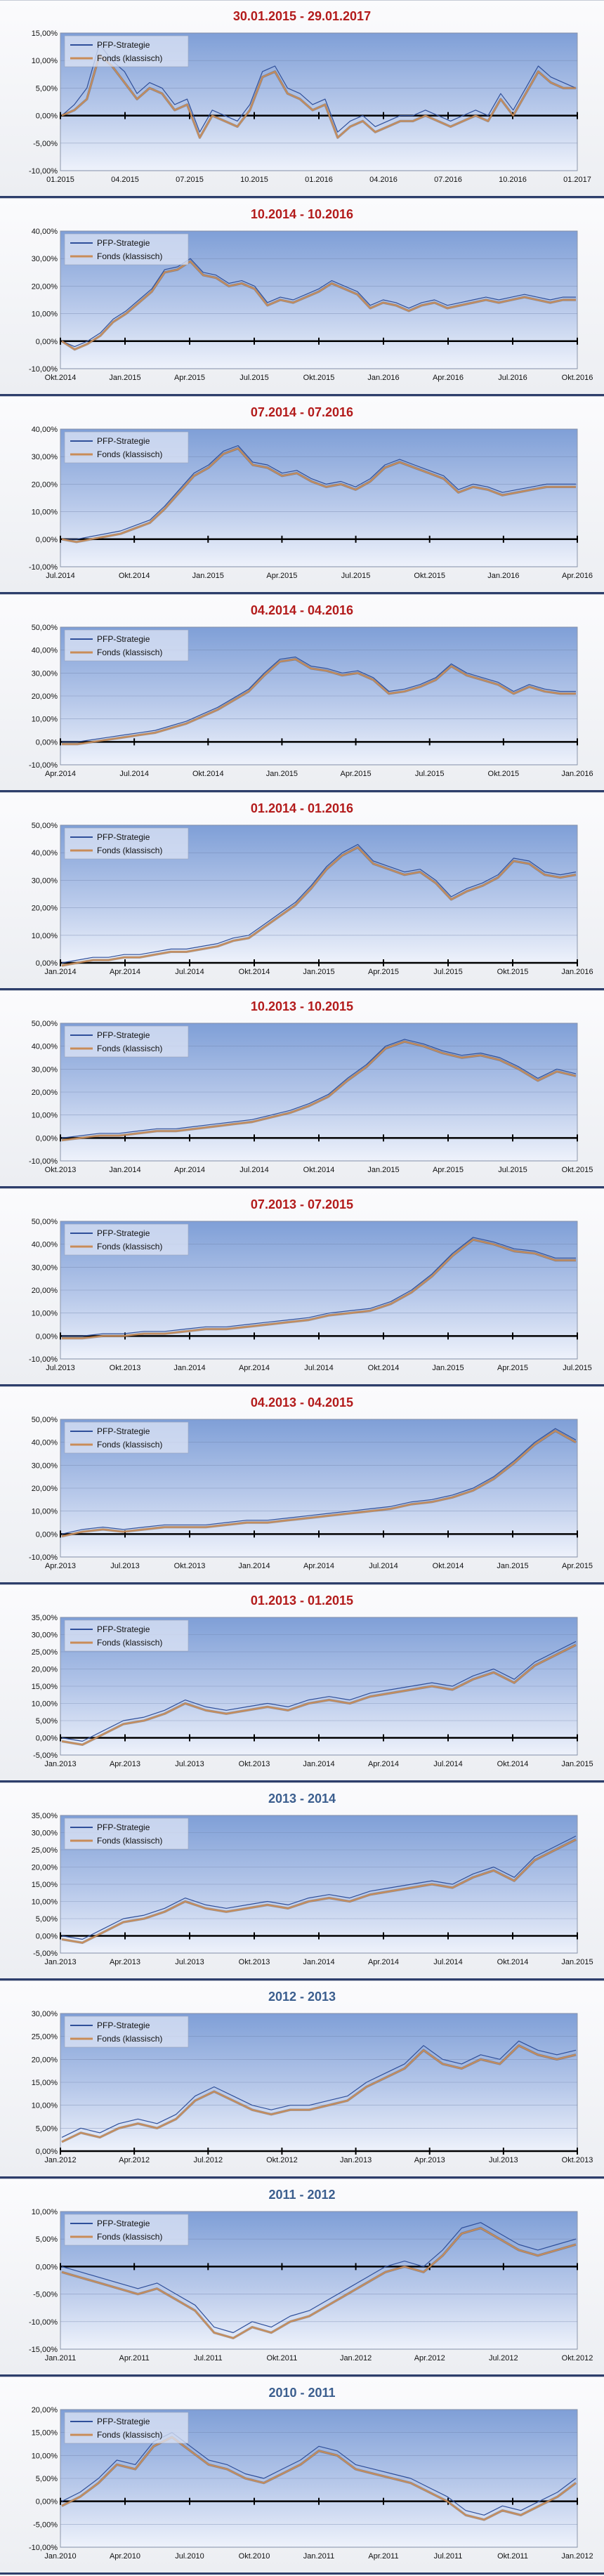  Describe the element at coordinates (356, 576) in the screenshot. I see `x-tick-label: Jul.2015` at that location.